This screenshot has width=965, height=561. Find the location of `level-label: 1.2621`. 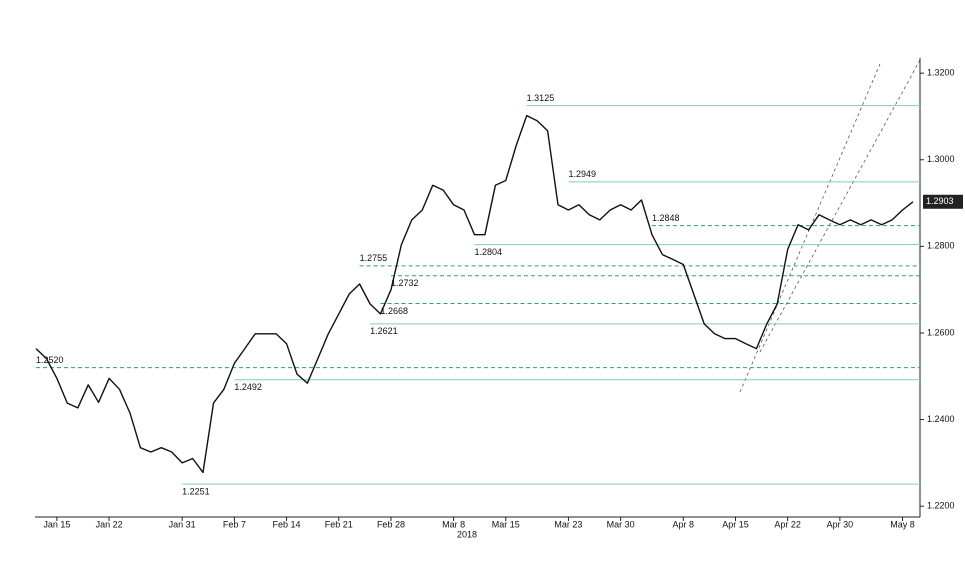

level-label: 1.2621 is located at coordinates (384, 331).